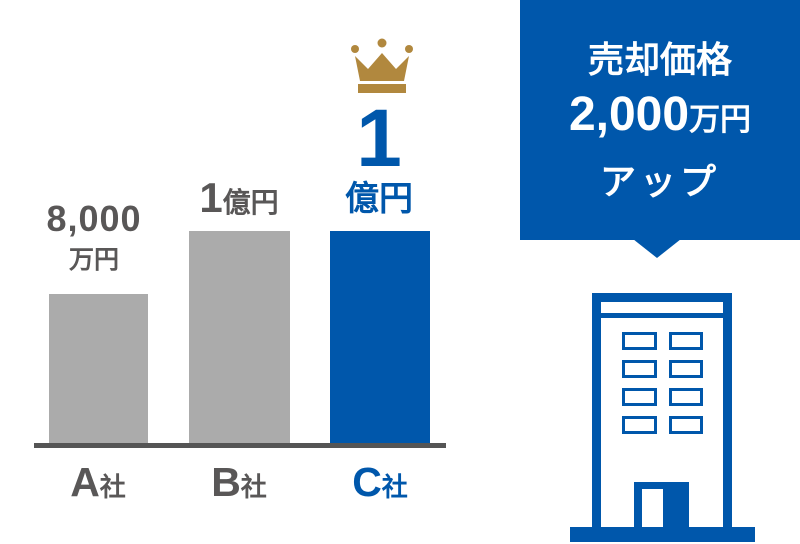 This screenshot has height=544, width=800. I want to click on bar-value-label-c: 1 億円, so click(379, 155).